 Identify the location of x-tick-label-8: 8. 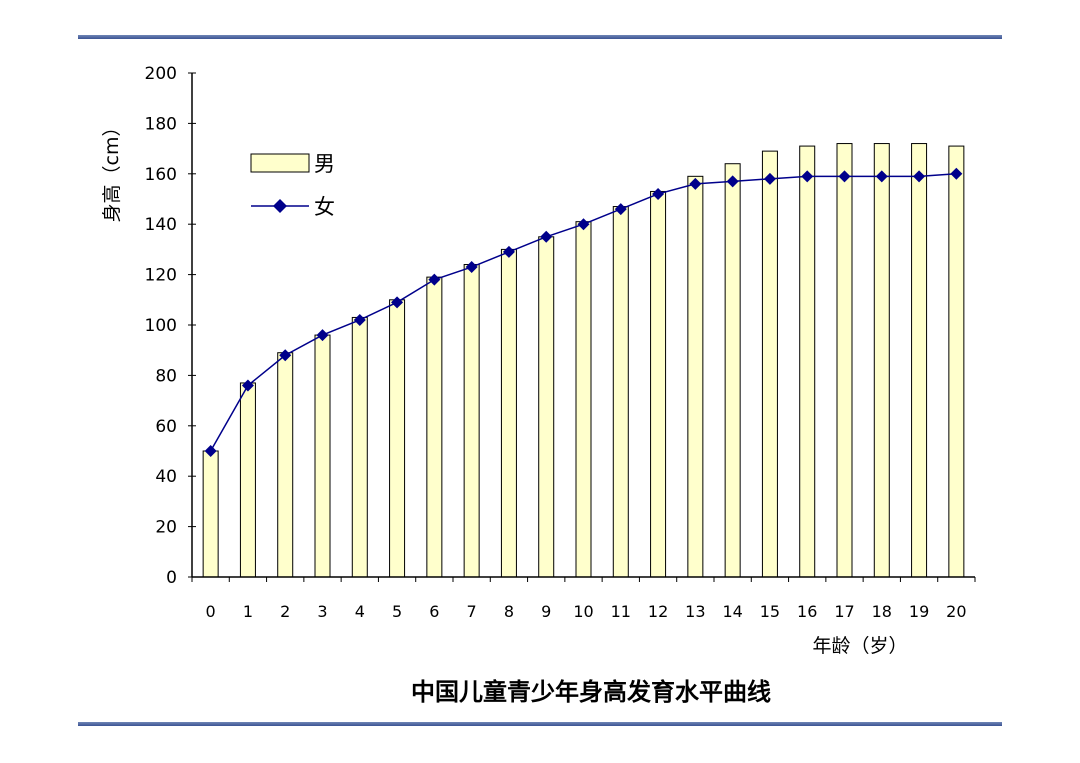
(509, 611).